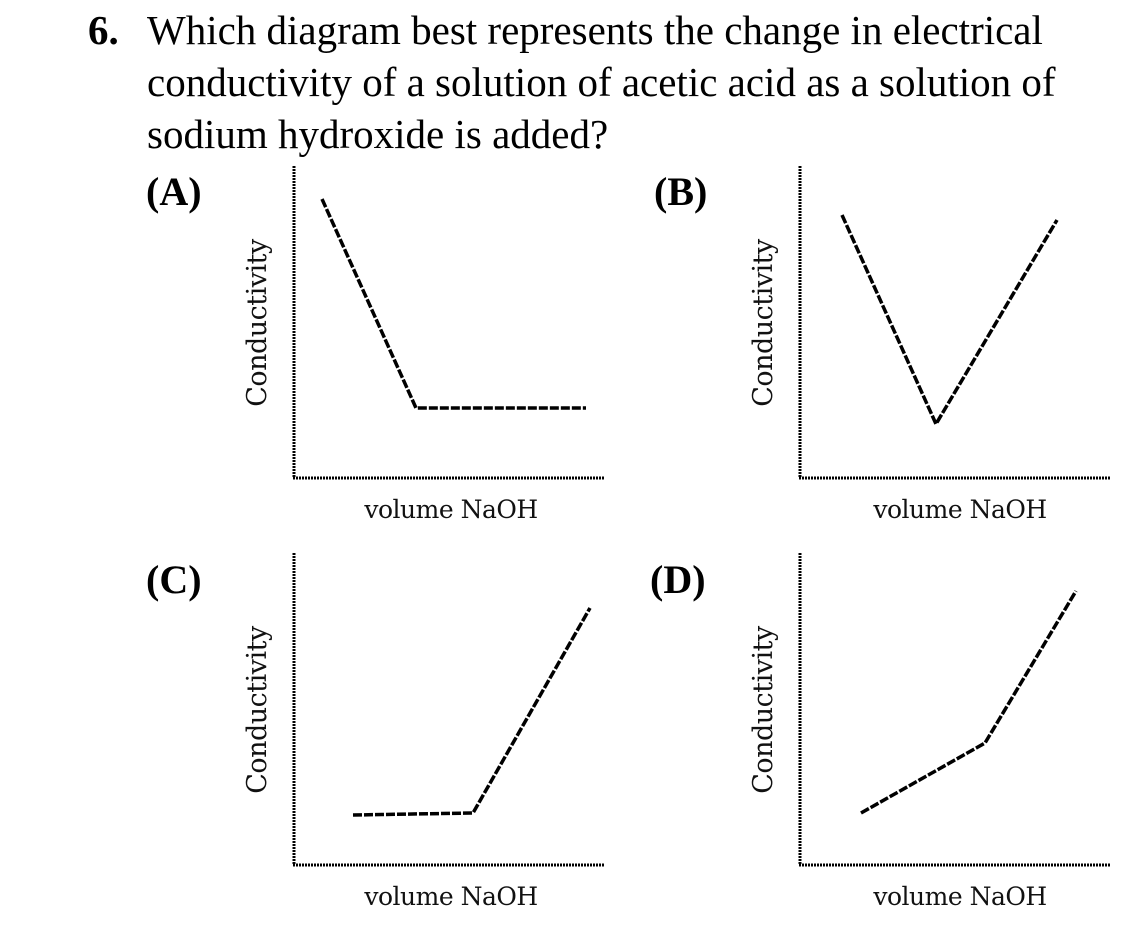 This screenshot has width=1145, height=941. Describe the element at coordinates (174, 579) in the screenshot. I see `choice-c-label: (C)` at that location.